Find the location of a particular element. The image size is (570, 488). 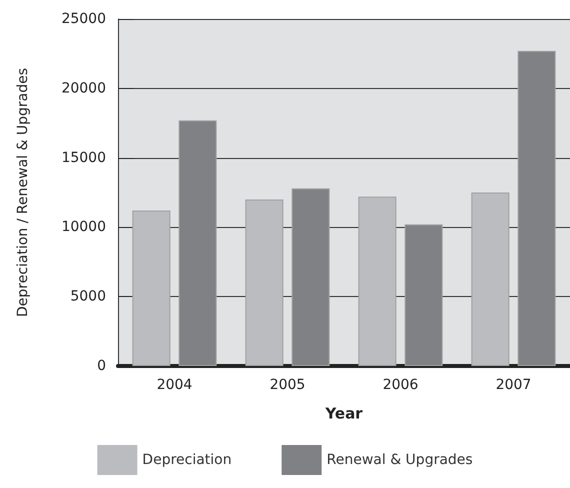

x-axis-title: Year is located at coordinates (344, 413).